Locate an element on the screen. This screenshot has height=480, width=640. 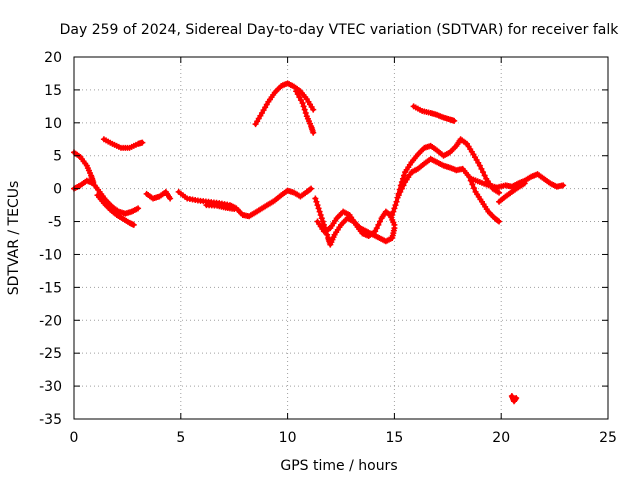
y-tick-label: -15 is located at coordinates (50, 288).